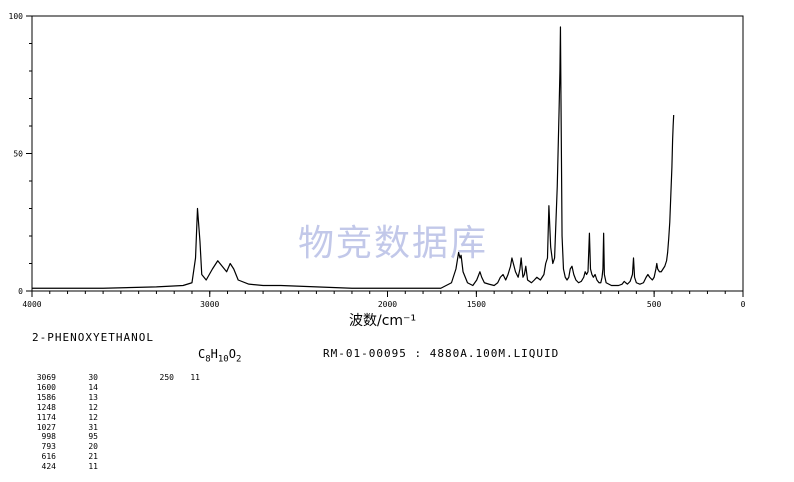  What do you see at coordinates (48, 437) in the screenshot?
I see `peak-wavenumber: 998` at bounding box center [48, 437].